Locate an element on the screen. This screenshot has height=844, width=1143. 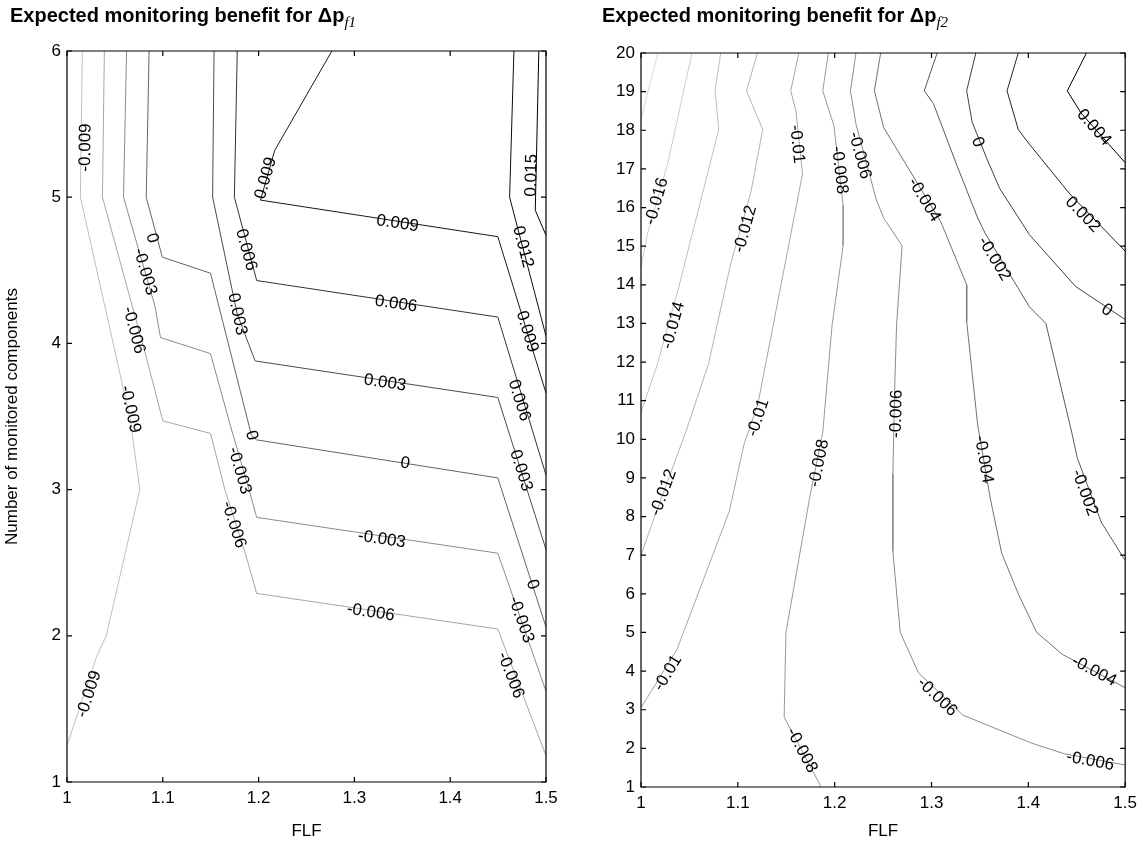
y-tick-label: 20 is located at coordinates (625, 52).